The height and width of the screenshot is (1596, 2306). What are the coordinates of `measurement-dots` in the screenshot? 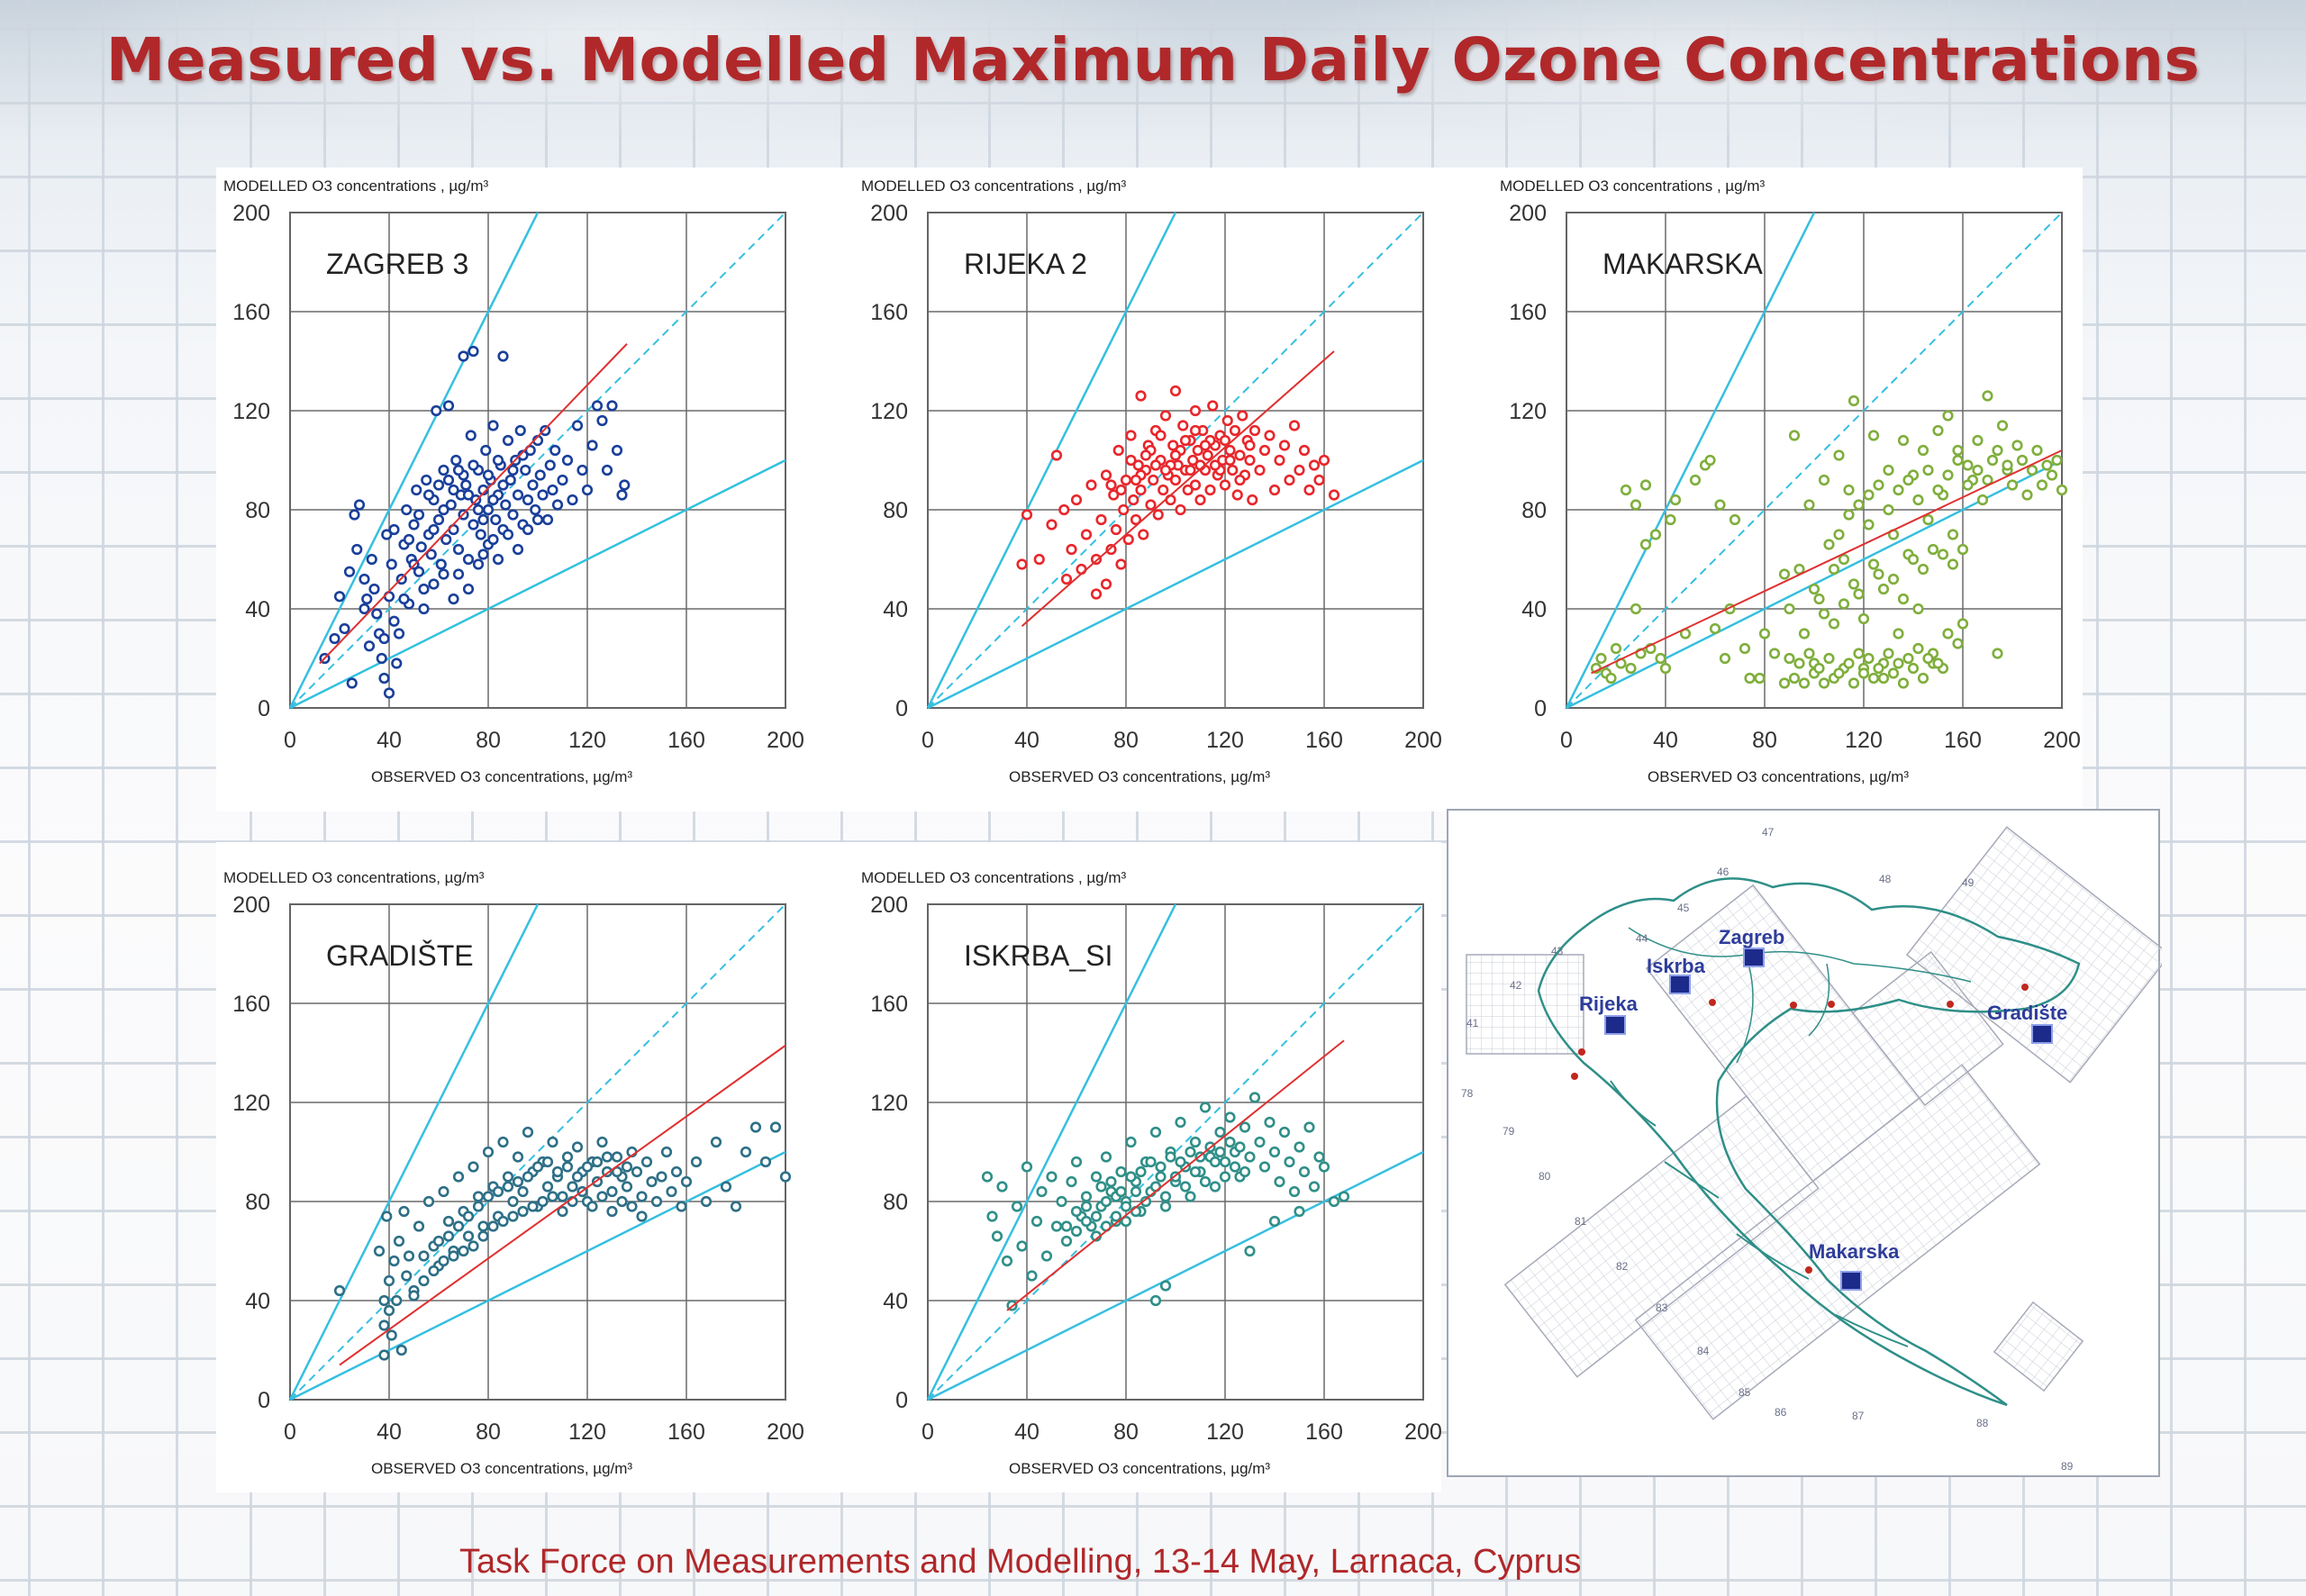 It's located at (1800, 1129).